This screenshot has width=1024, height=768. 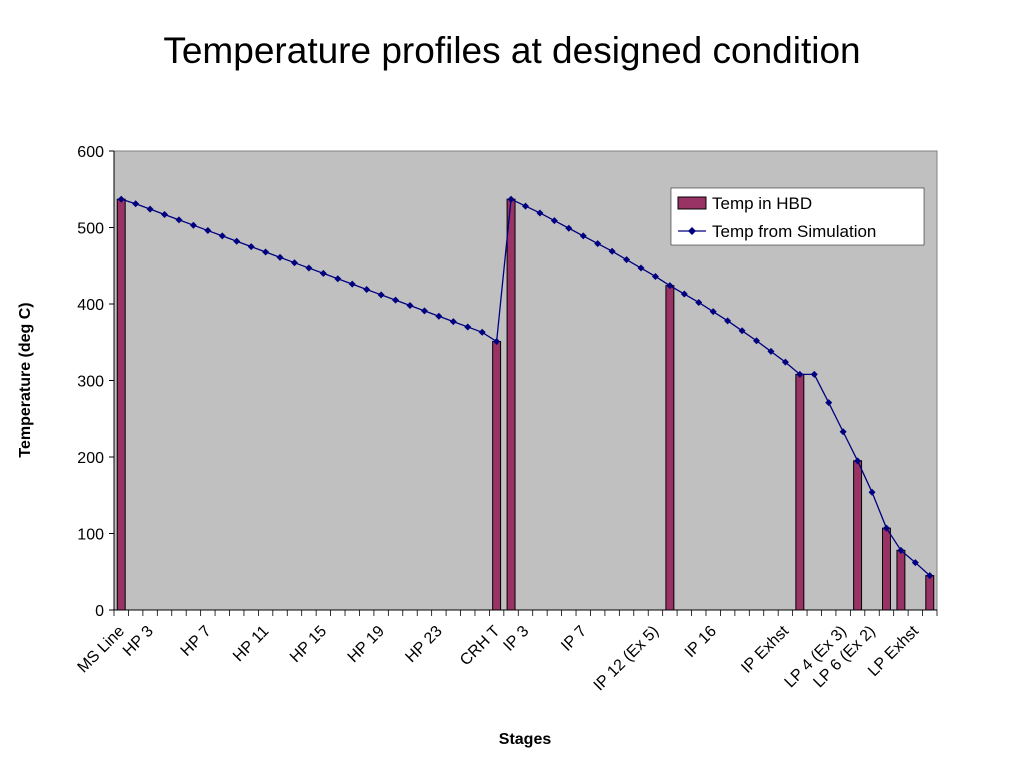 I want to click on legend-label-simulation: Temp from Simulation, so click(x=794, y=231).